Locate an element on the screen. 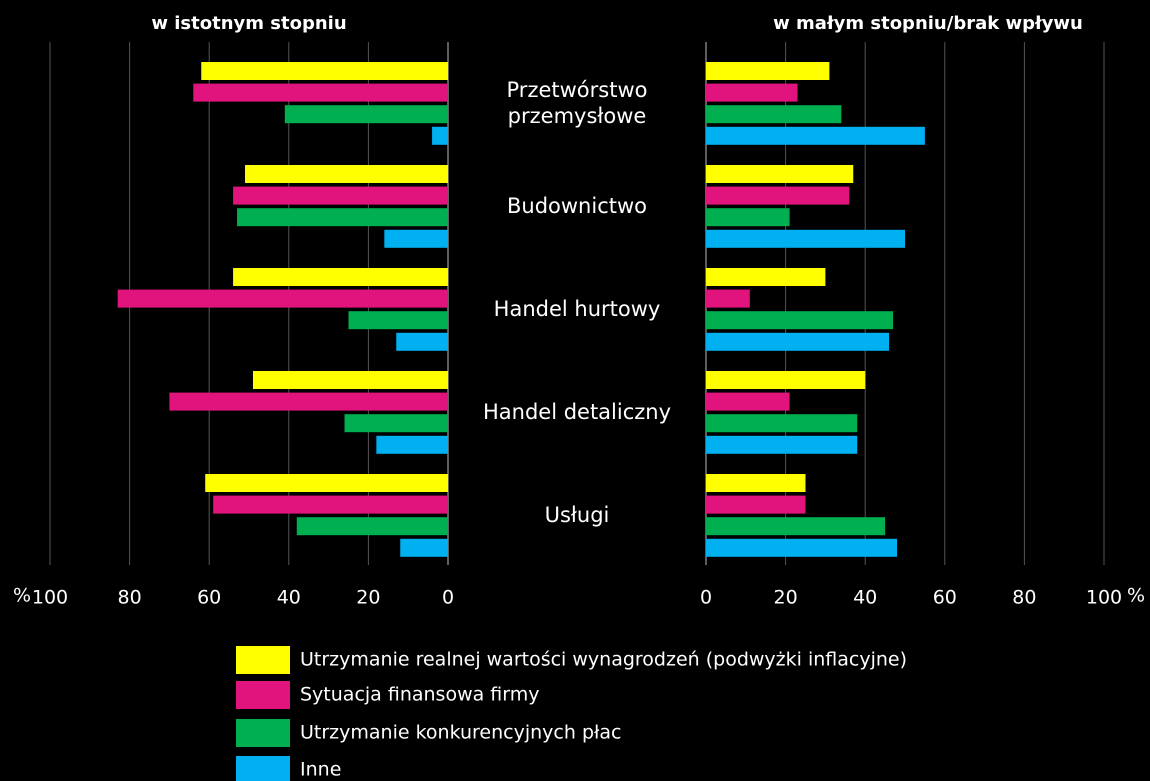 The image size is (1150, 781). legend-label: Utrzymanie konkurencyjnych płac is located at coordinates (461, 733).